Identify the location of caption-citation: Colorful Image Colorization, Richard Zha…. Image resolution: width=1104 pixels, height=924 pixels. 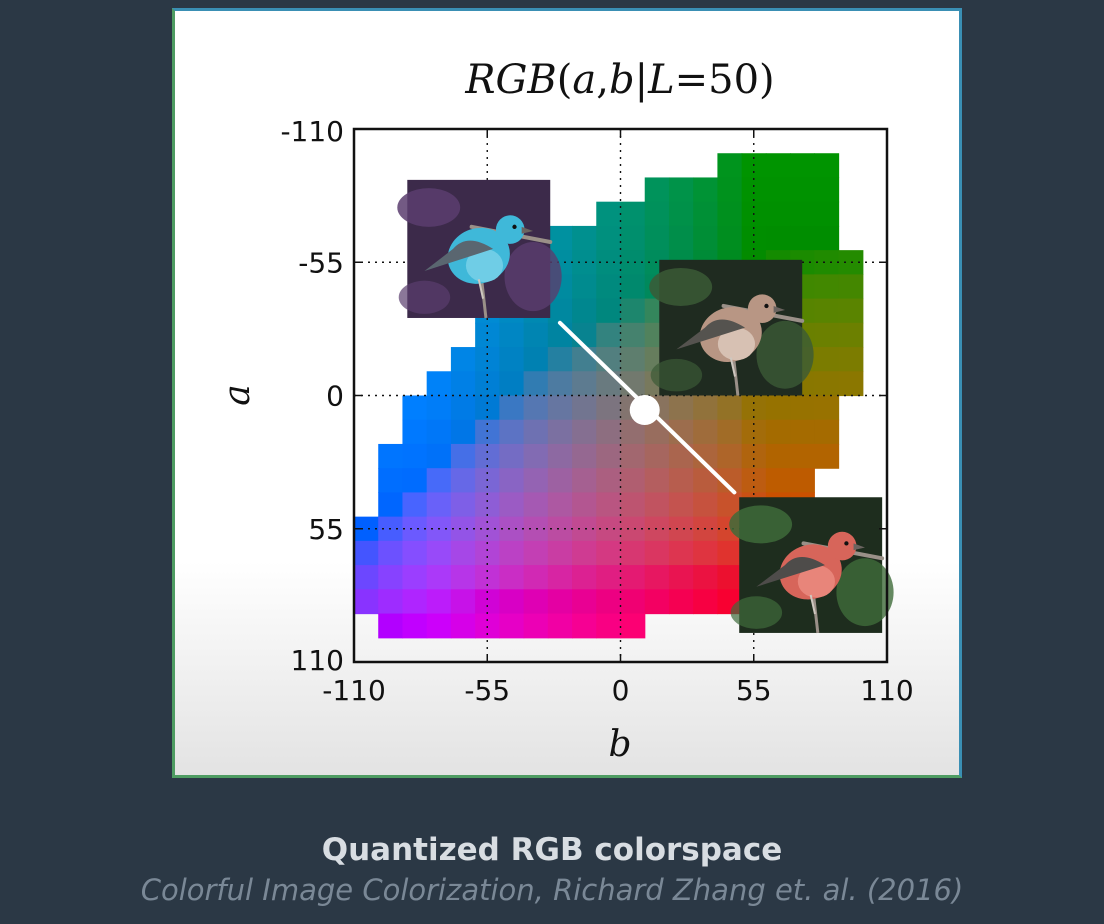
(552, 890).